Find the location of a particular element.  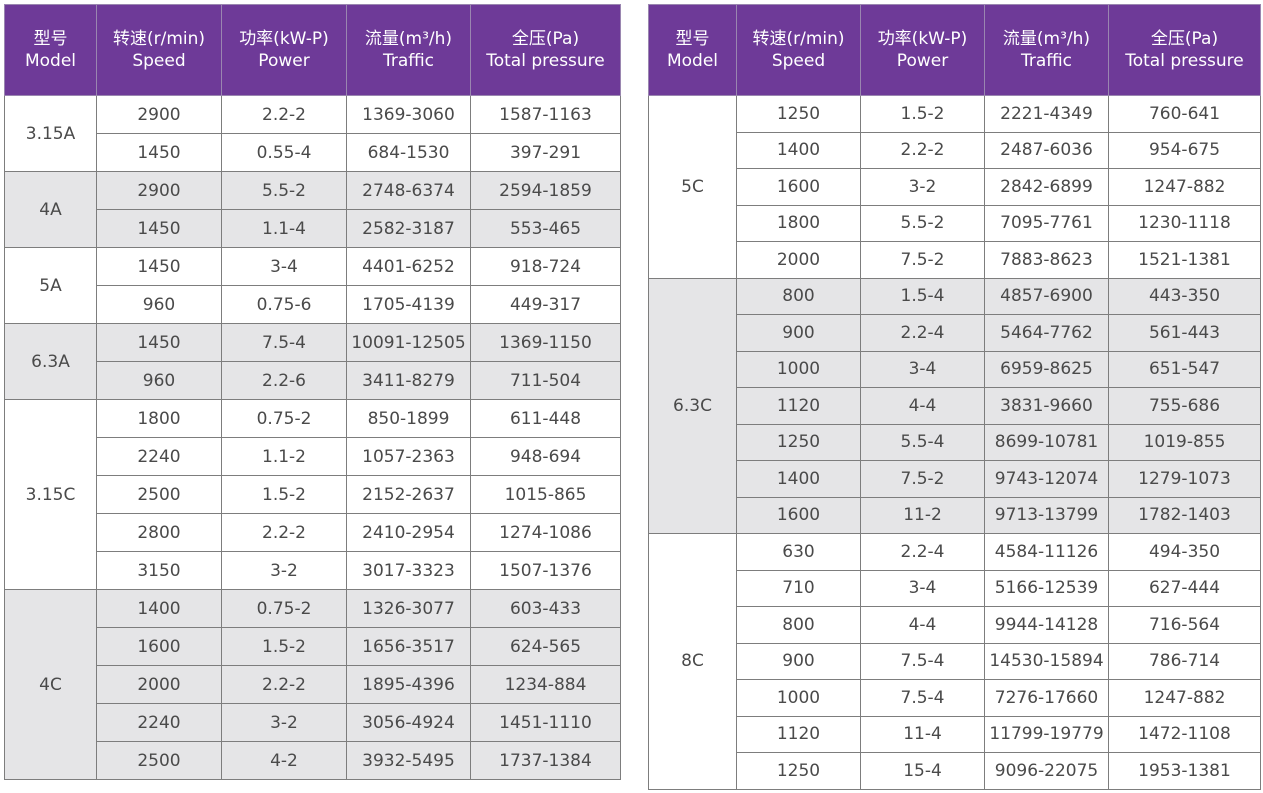

table-row: 1250 5.5-4 8699-10781 1019-855 is located at coordinates (955, 442).